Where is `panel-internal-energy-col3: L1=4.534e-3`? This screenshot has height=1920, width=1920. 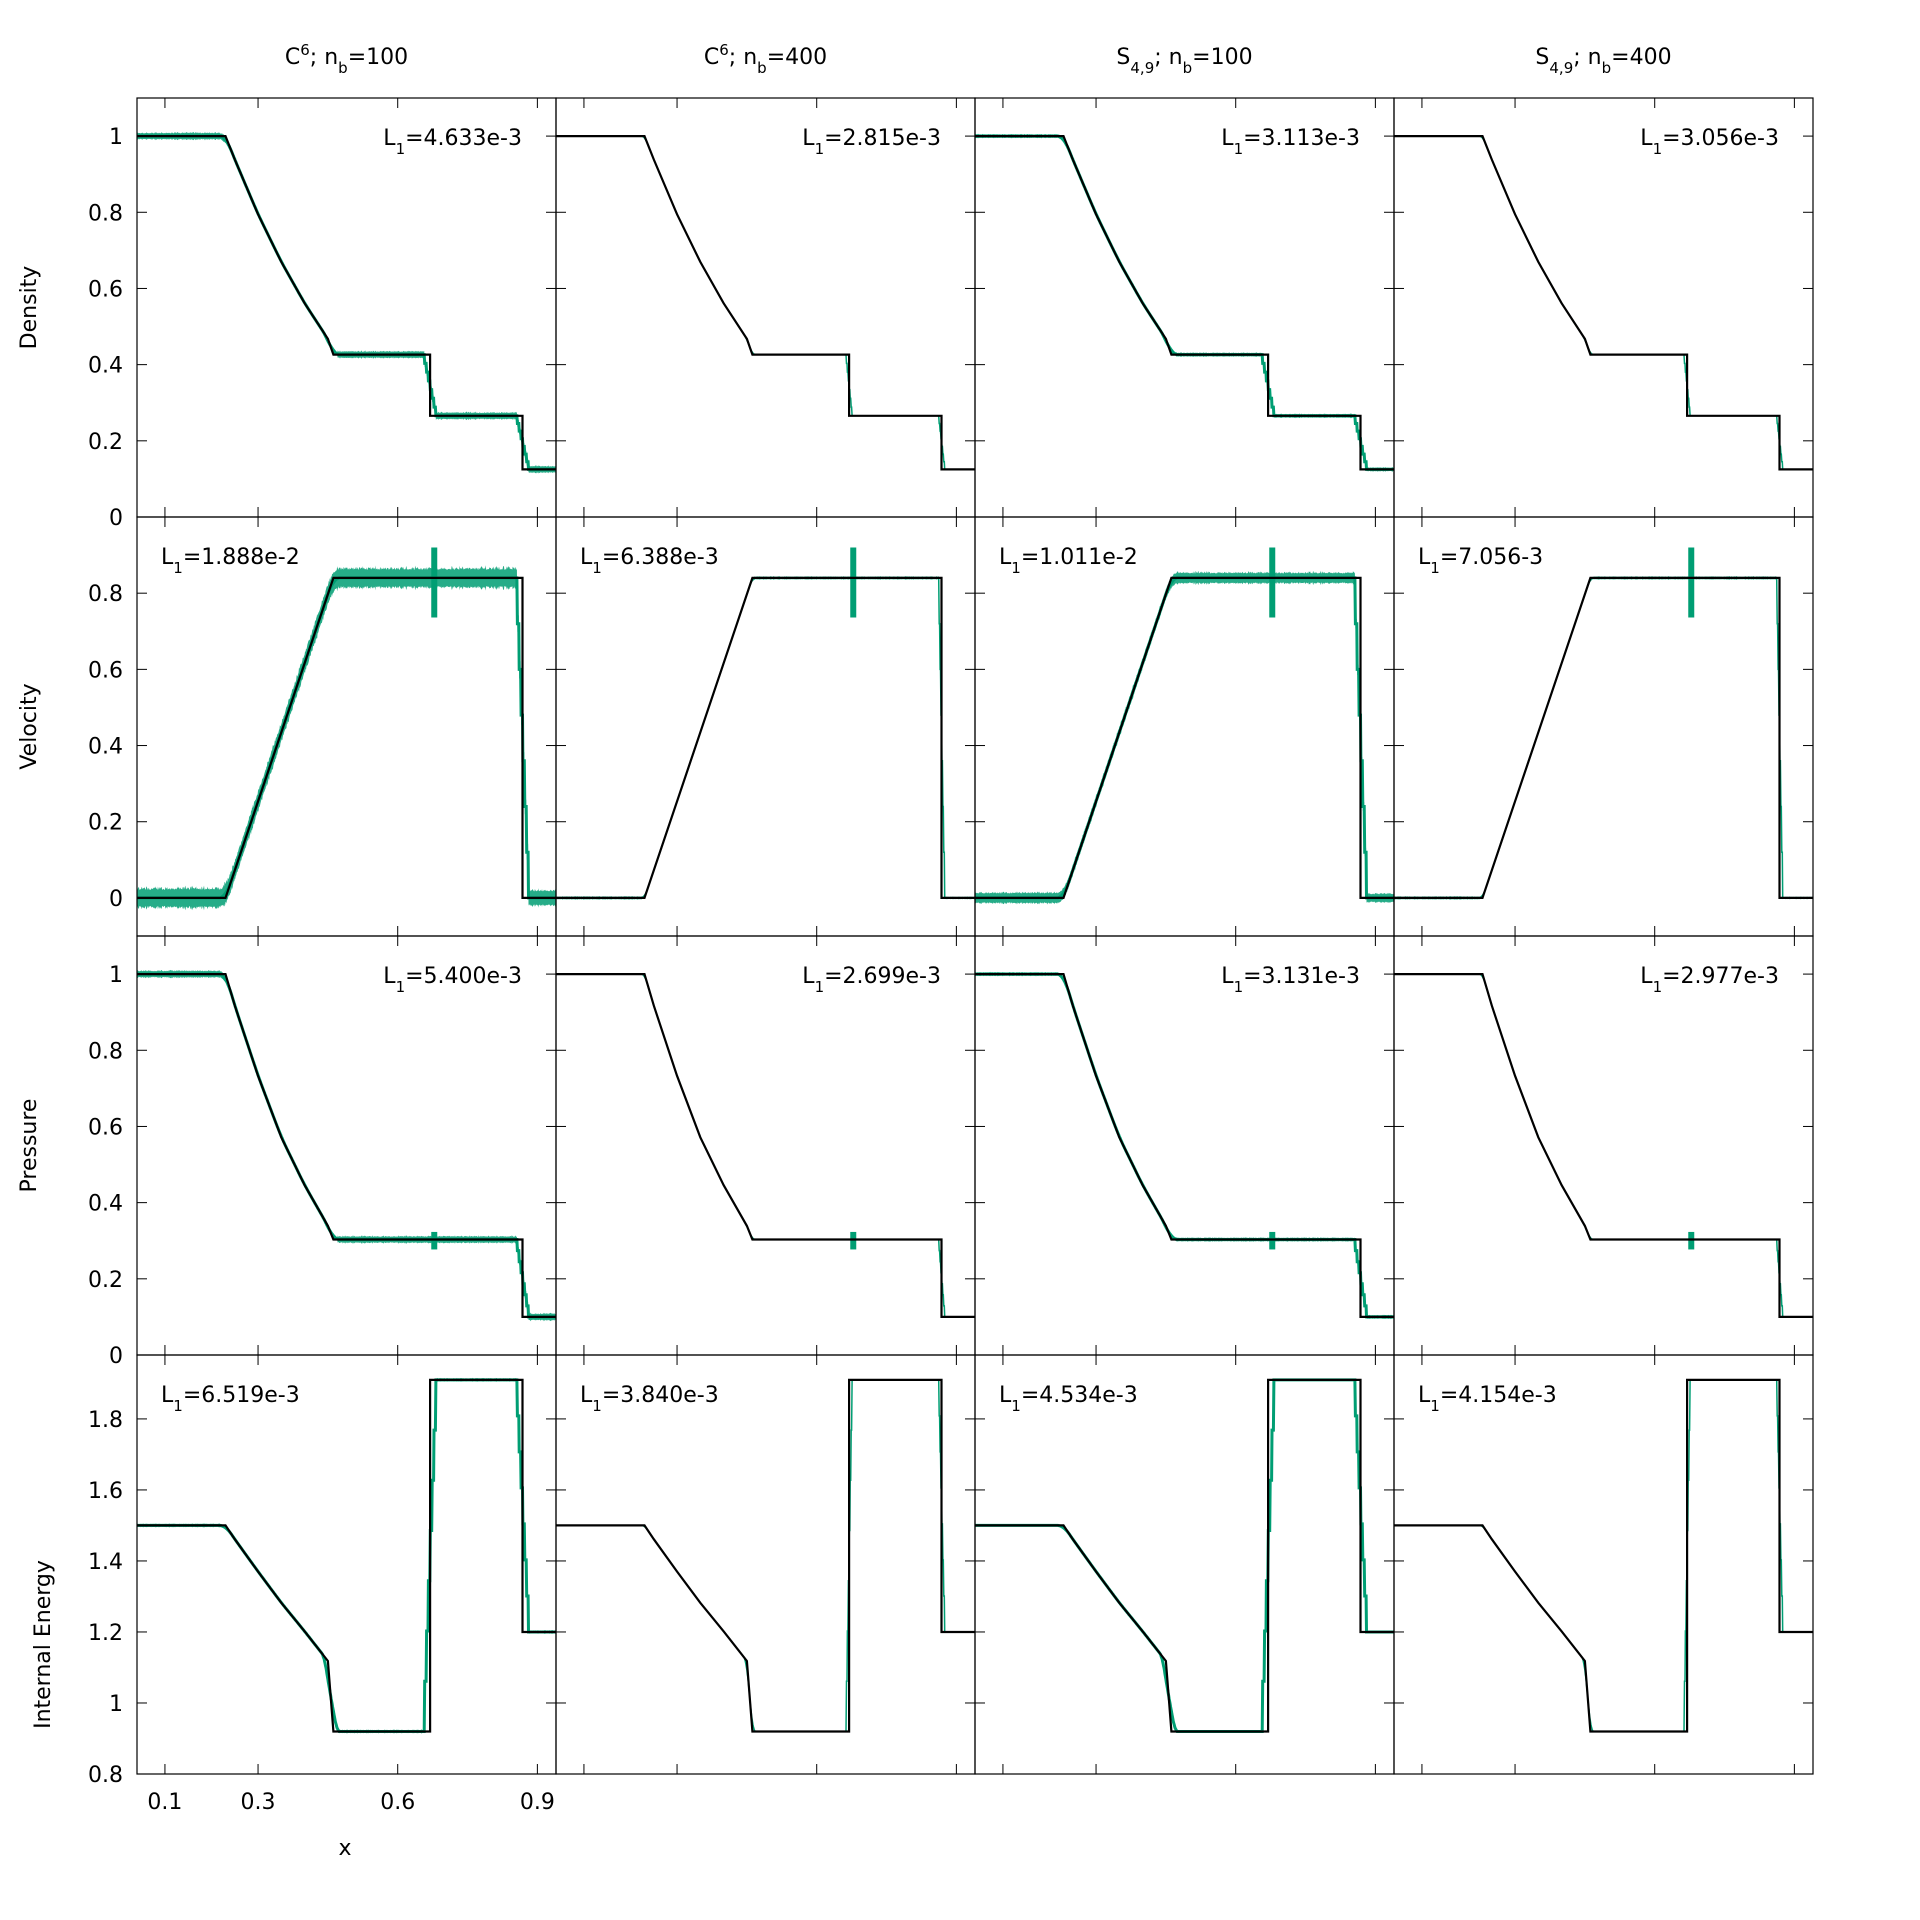
panel-internal-energy-col3: L1=4.534e-3 is located at coordinates (1184, 1555).